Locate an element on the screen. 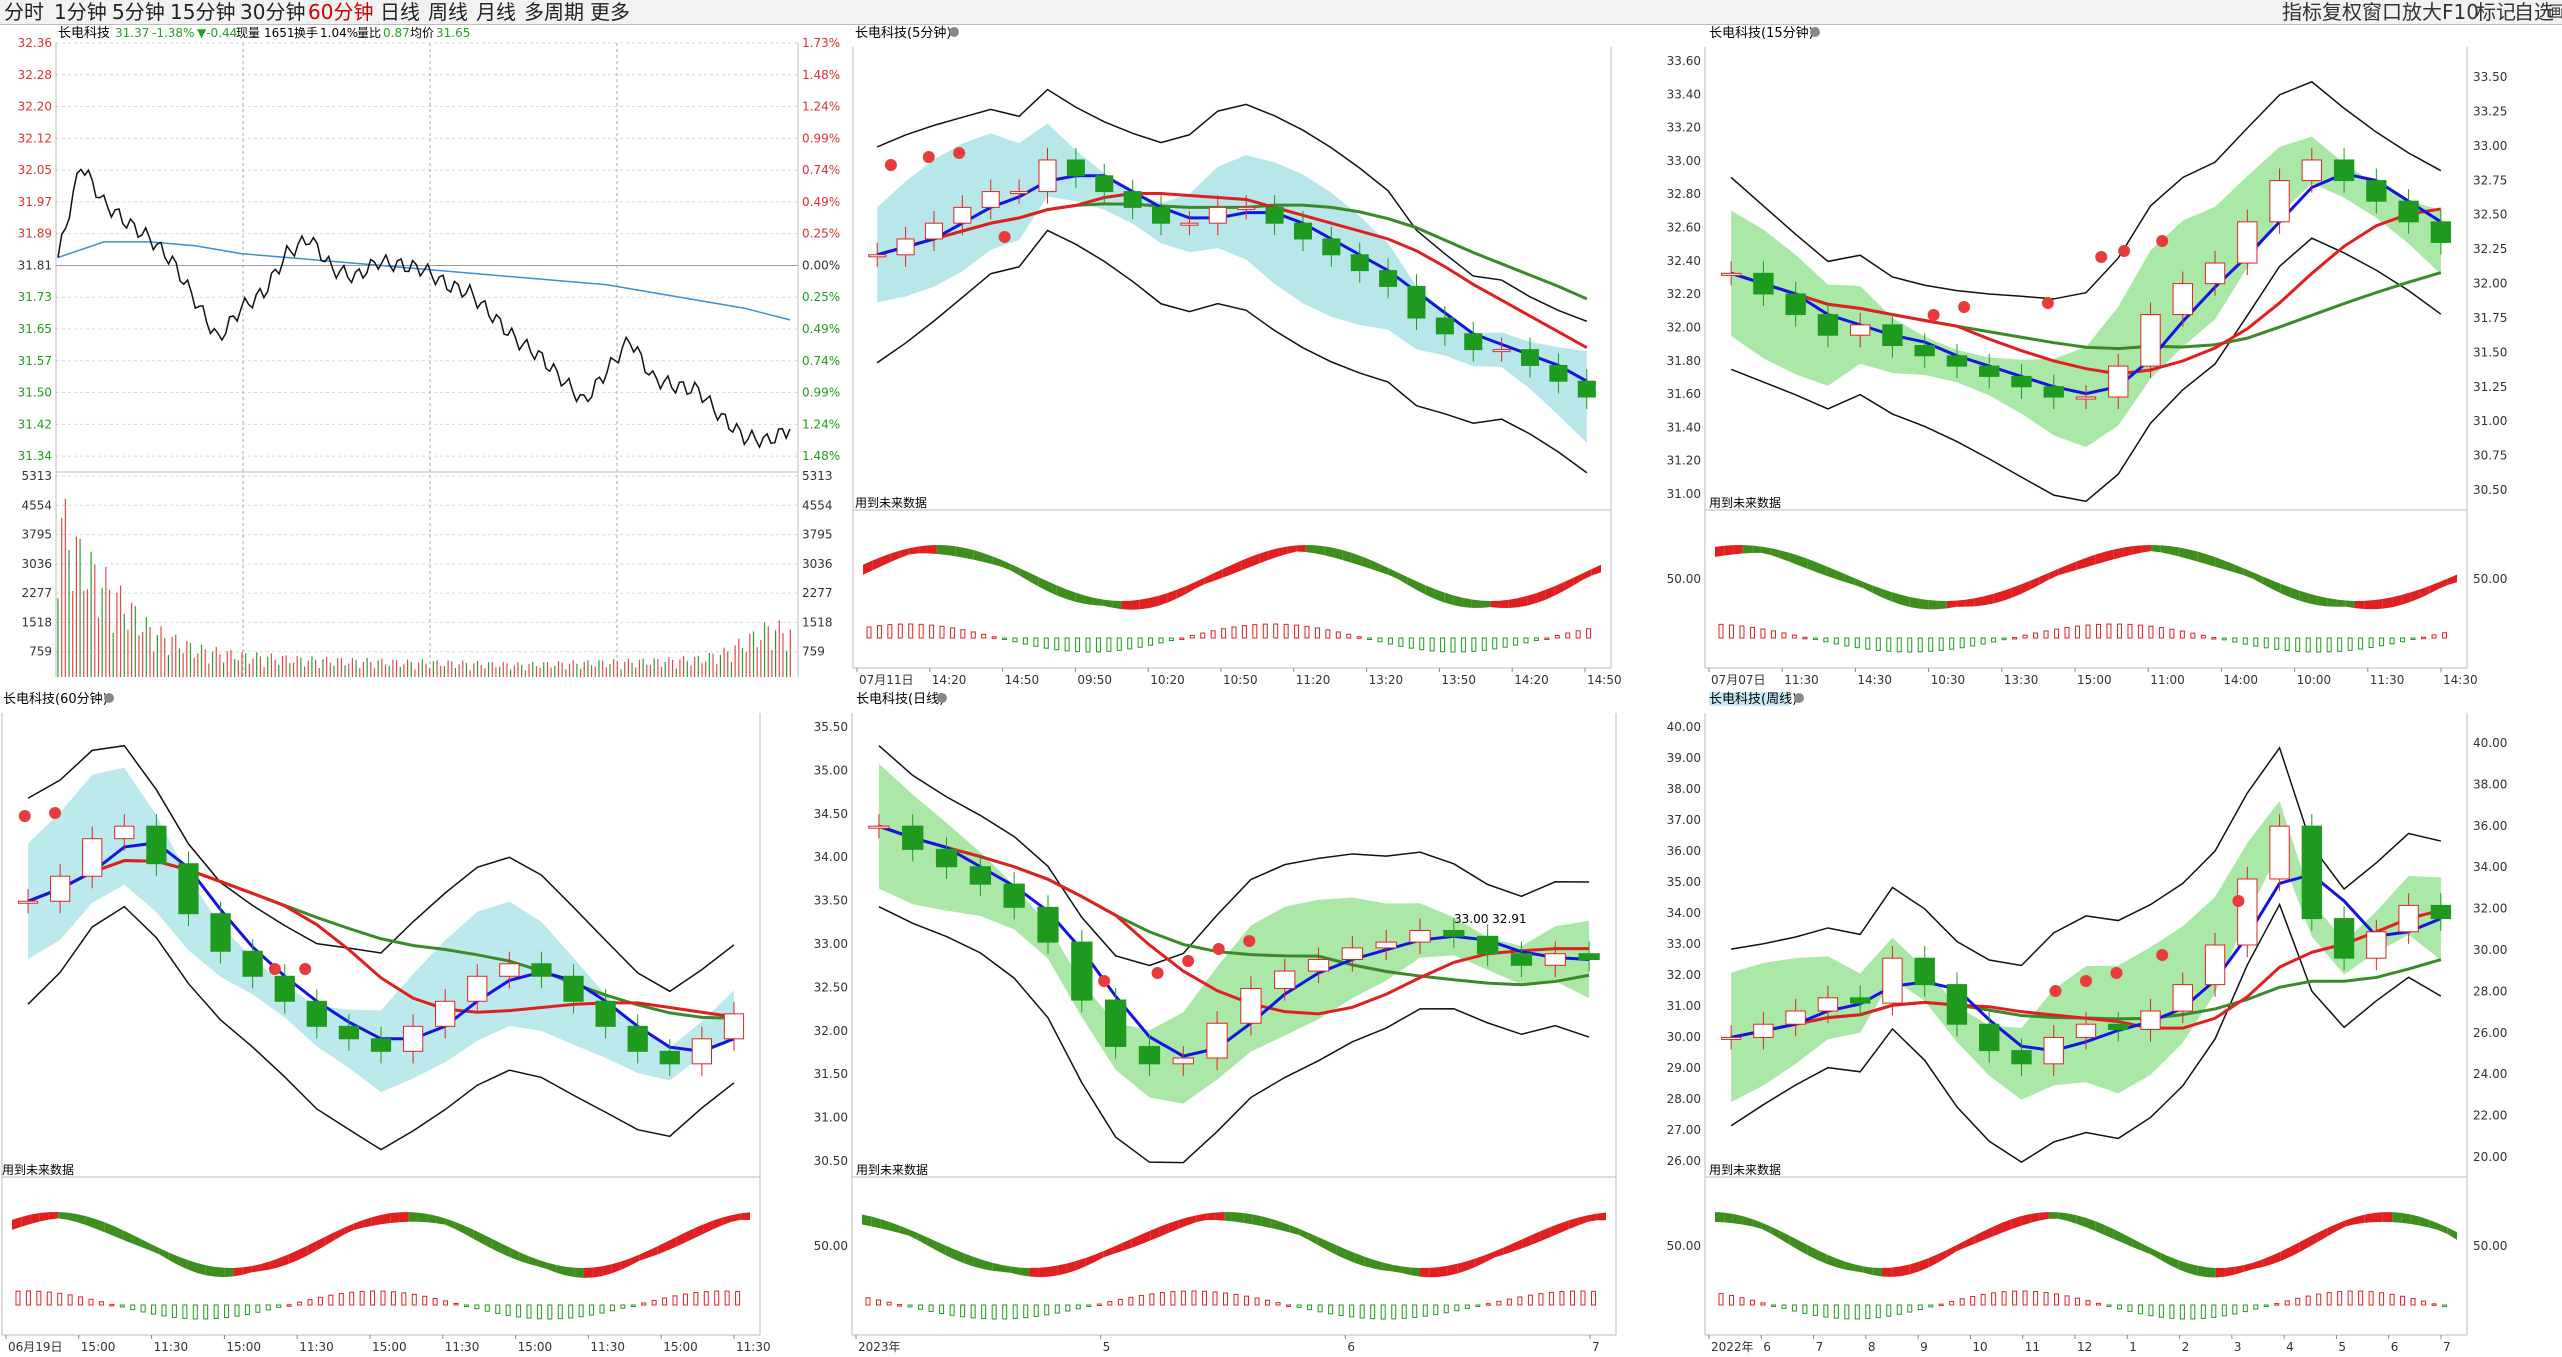 This screenshot has width=2562, height=1357. tab-monthly: 月线 is located at coordinates (496, 12).